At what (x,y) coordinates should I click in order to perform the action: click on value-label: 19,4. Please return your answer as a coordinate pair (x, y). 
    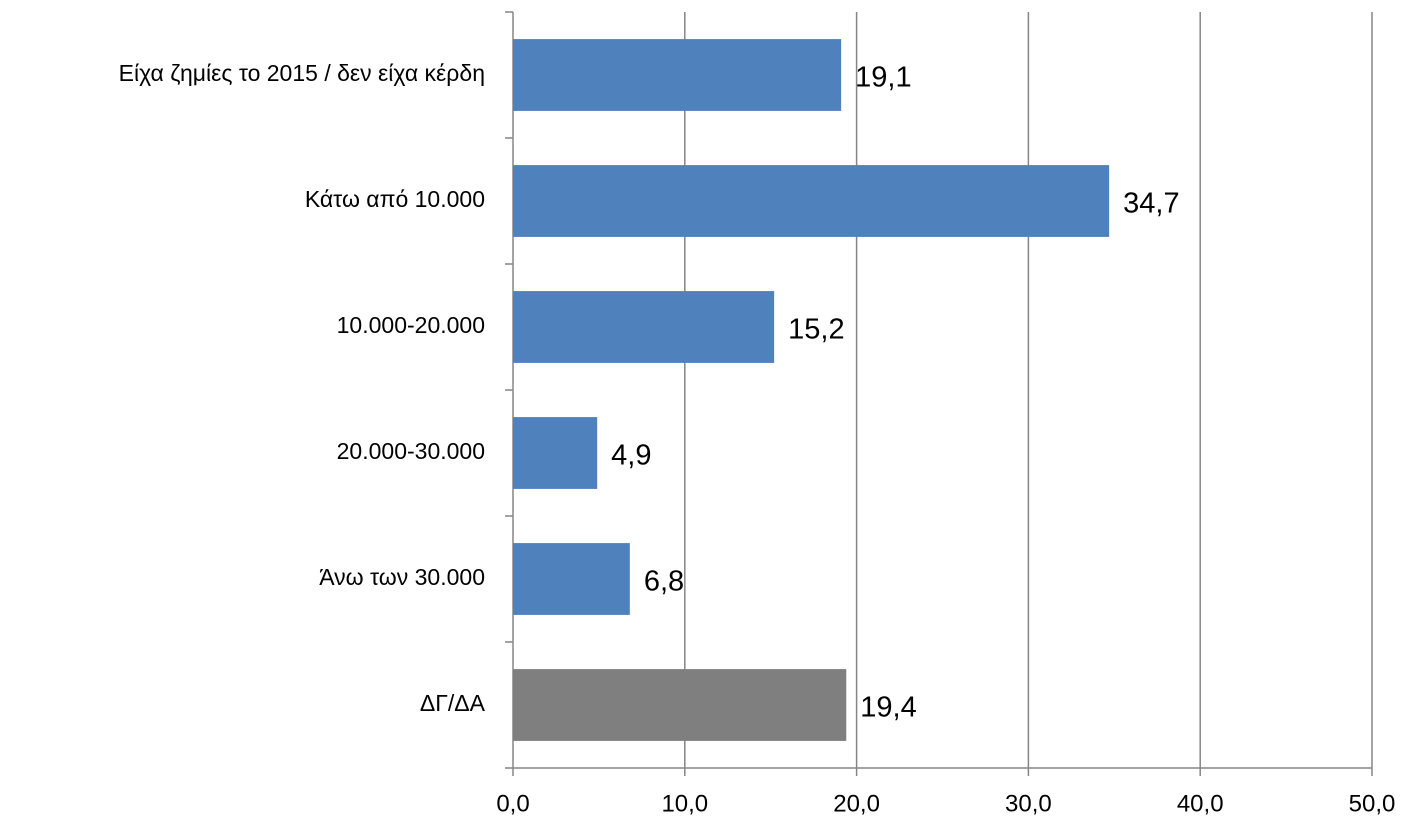
    Looking at the image, I should click on (888, 708).